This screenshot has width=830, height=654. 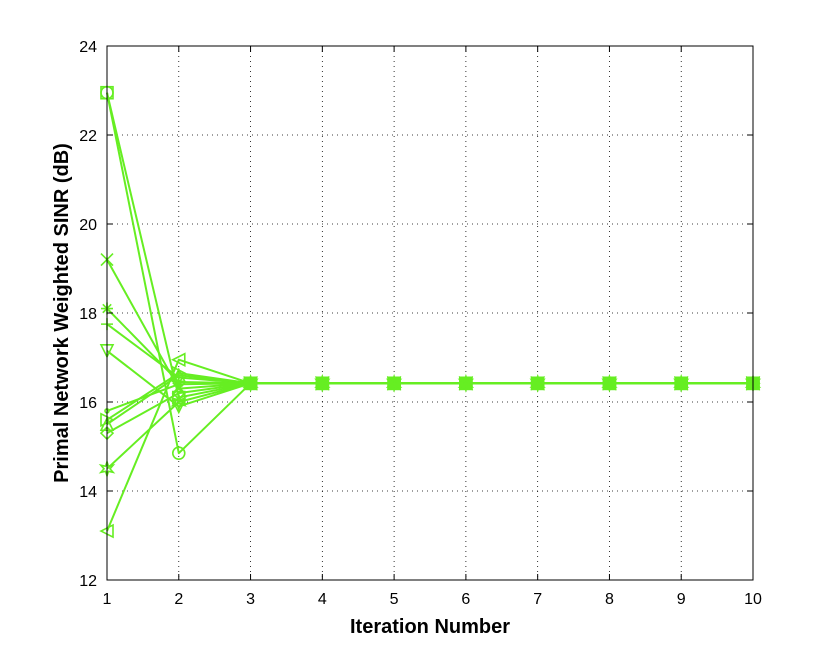 I want to click on x-tick-label: 5, so click(x=394, y=599).